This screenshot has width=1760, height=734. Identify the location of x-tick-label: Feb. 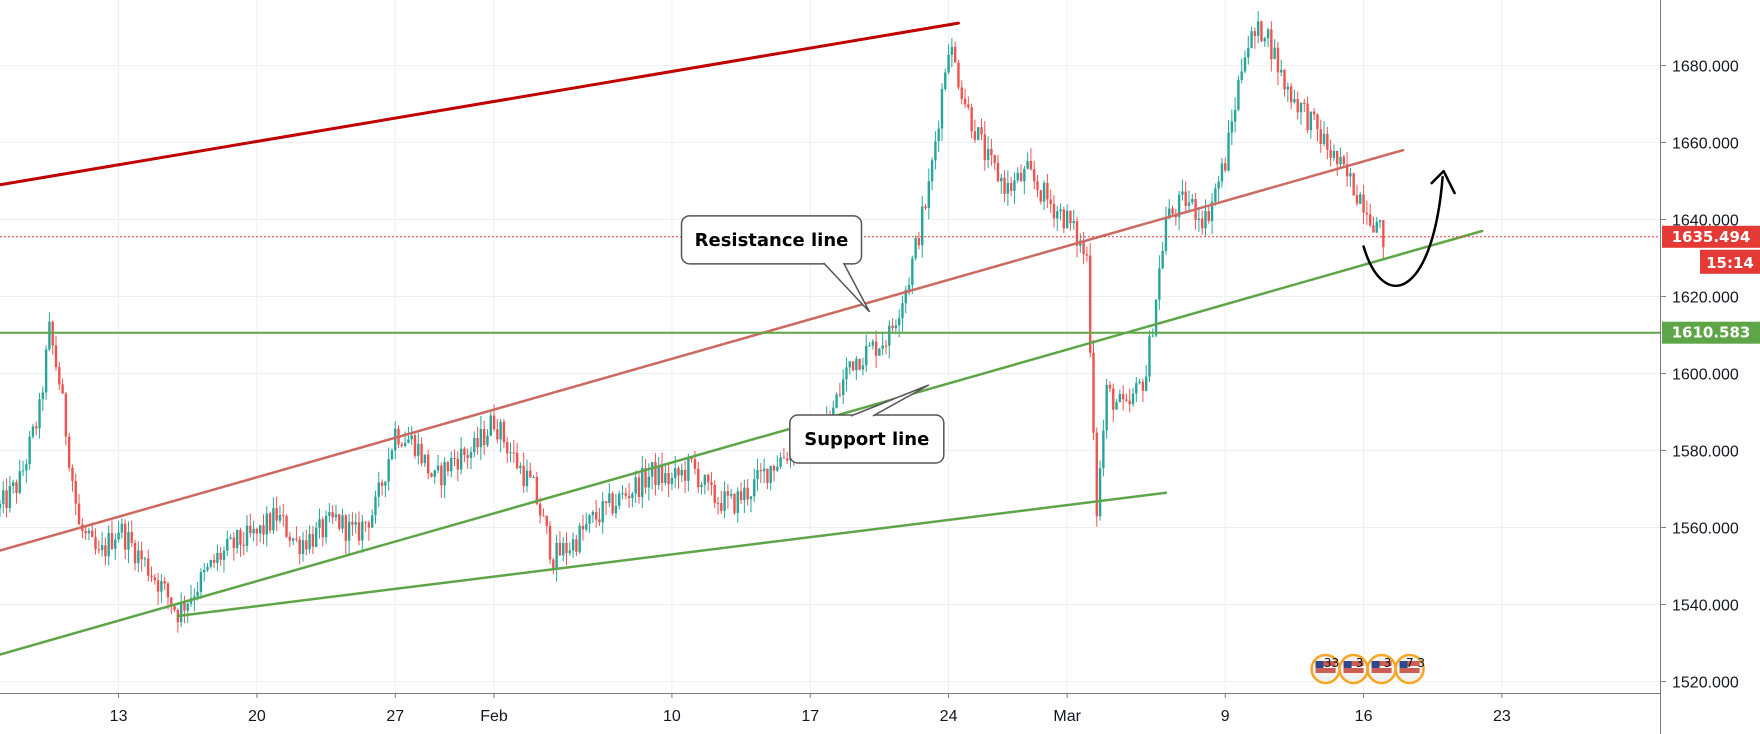
(494, 716).